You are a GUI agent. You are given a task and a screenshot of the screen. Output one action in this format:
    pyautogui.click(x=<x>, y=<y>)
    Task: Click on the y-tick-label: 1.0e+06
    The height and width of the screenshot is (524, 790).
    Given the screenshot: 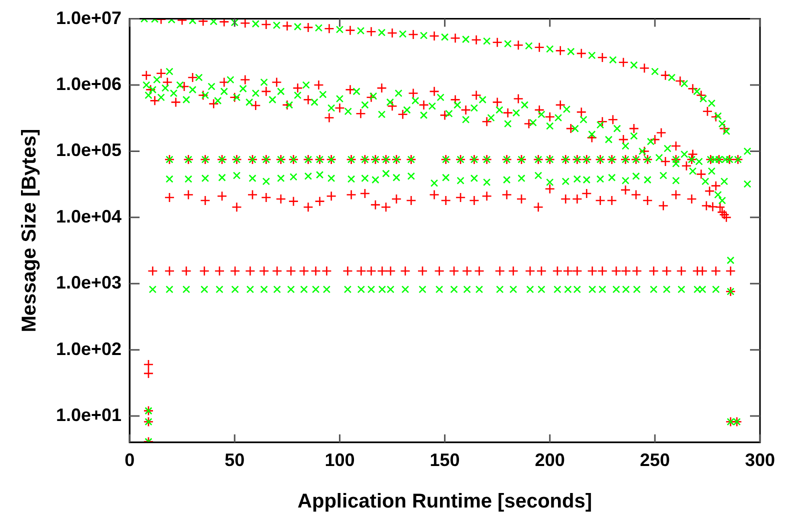 What is the action you would take?
    pyautogui.click(x=89, y=84)
    